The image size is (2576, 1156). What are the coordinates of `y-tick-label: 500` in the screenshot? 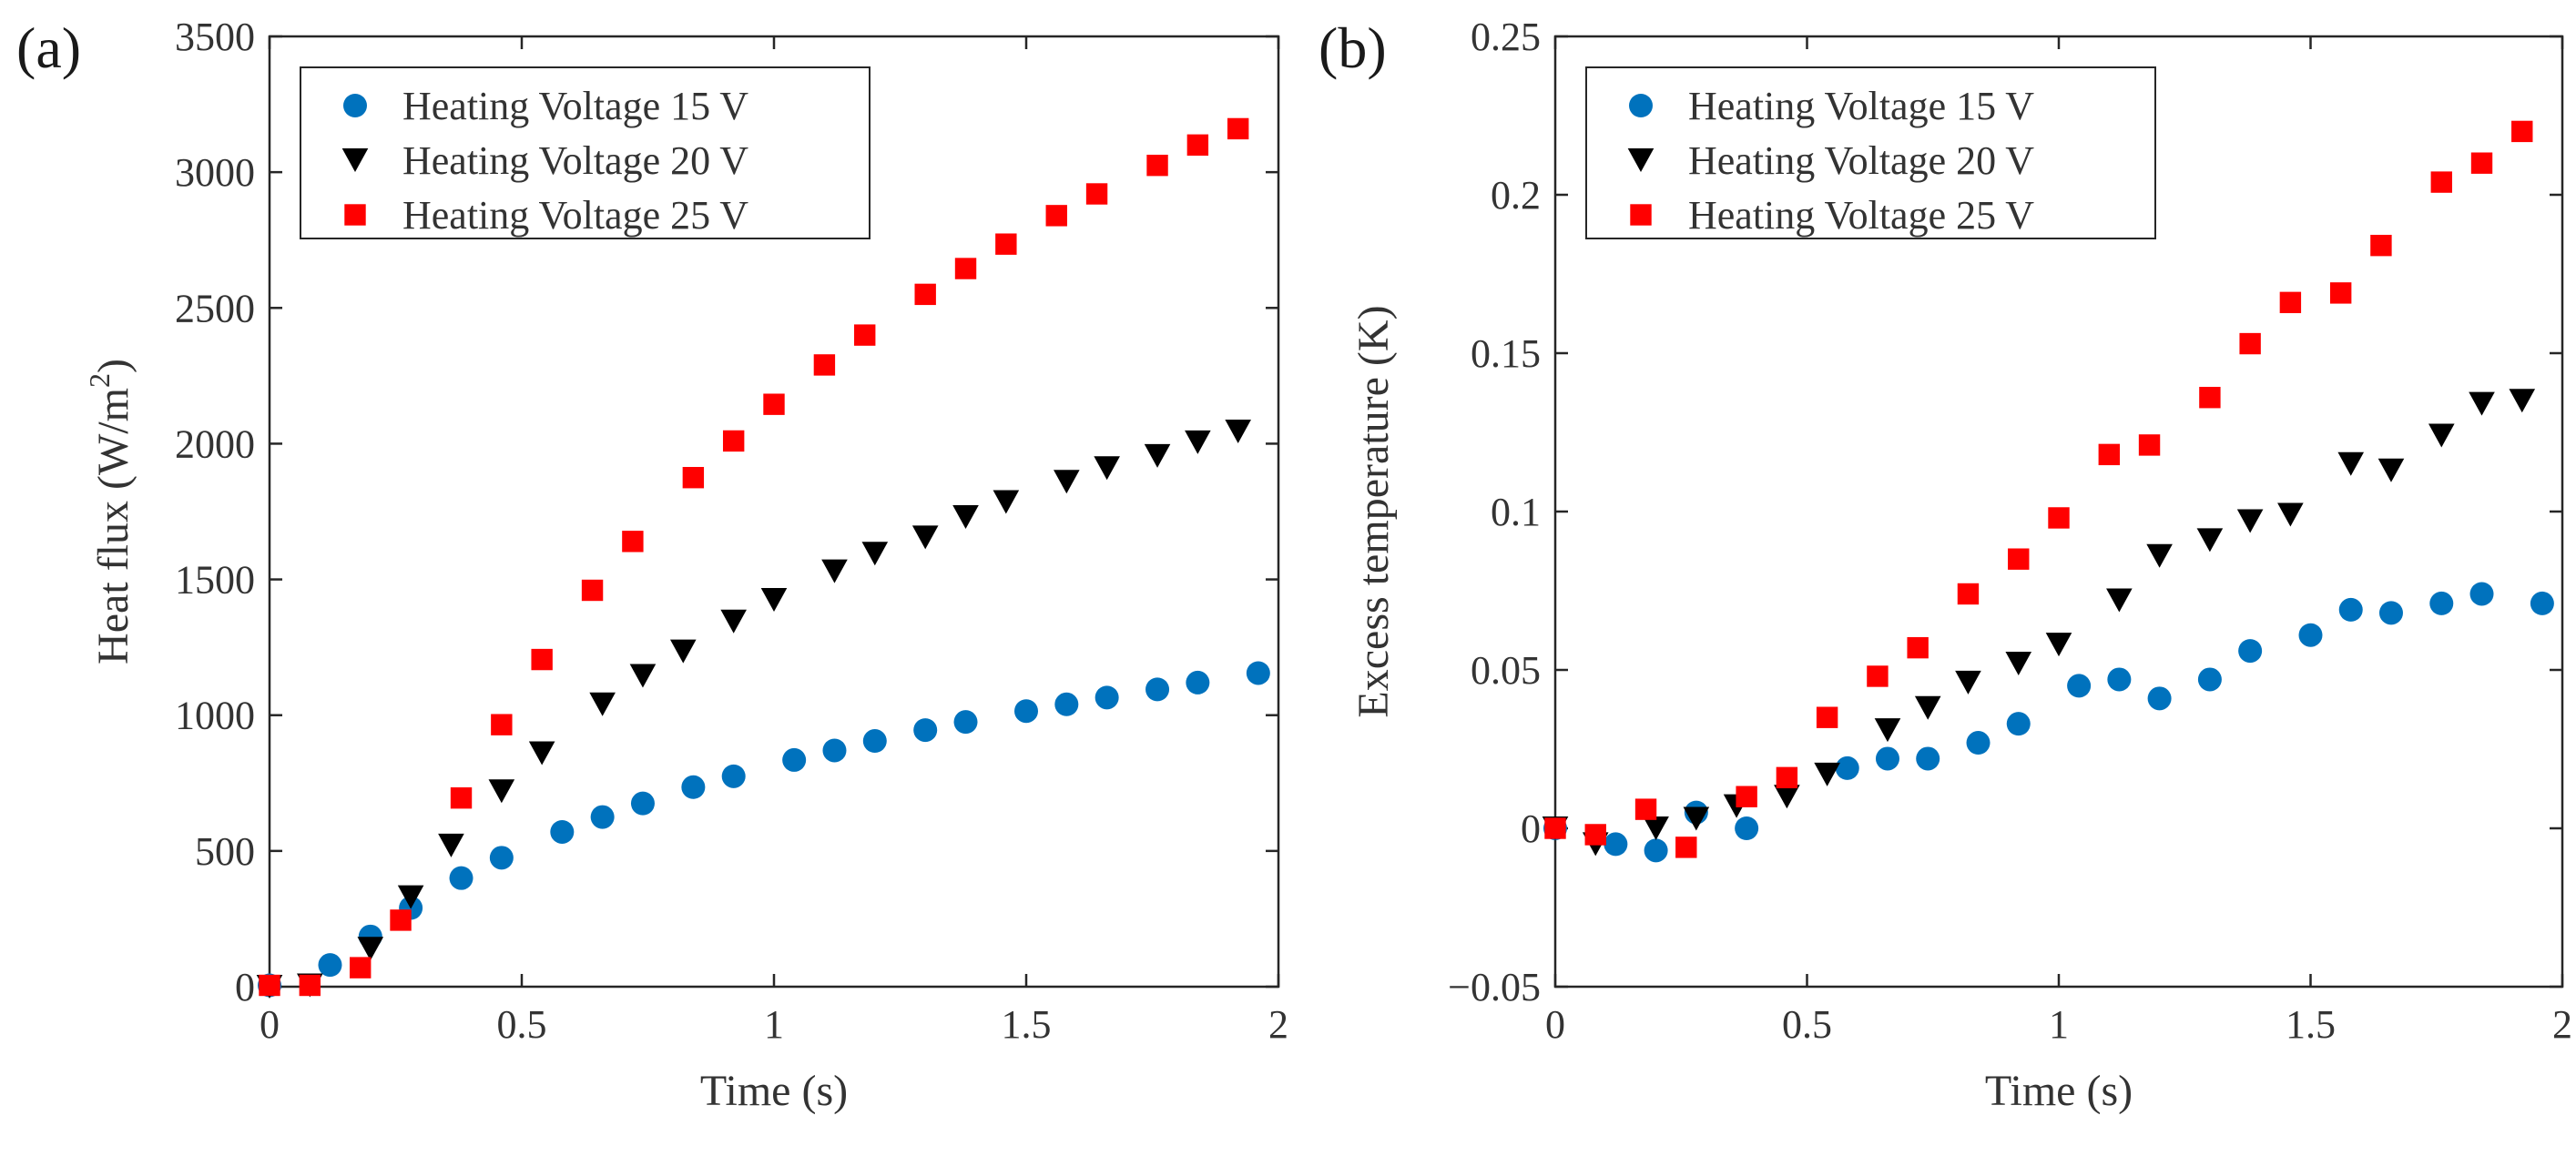 It's located at (225, 851).